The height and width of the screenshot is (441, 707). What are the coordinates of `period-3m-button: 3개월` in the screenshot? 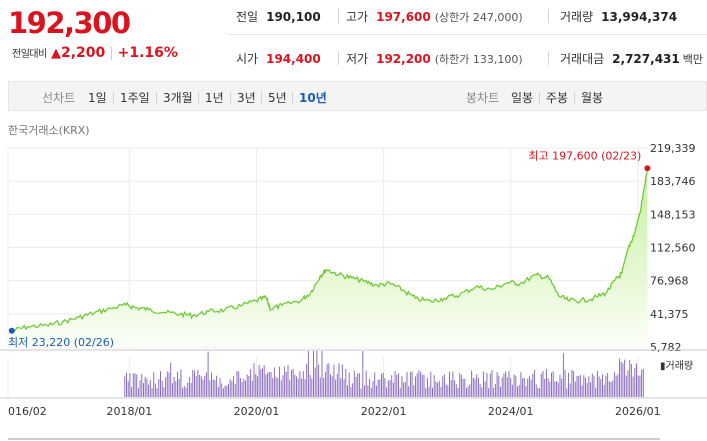 It's located at (178, 98).